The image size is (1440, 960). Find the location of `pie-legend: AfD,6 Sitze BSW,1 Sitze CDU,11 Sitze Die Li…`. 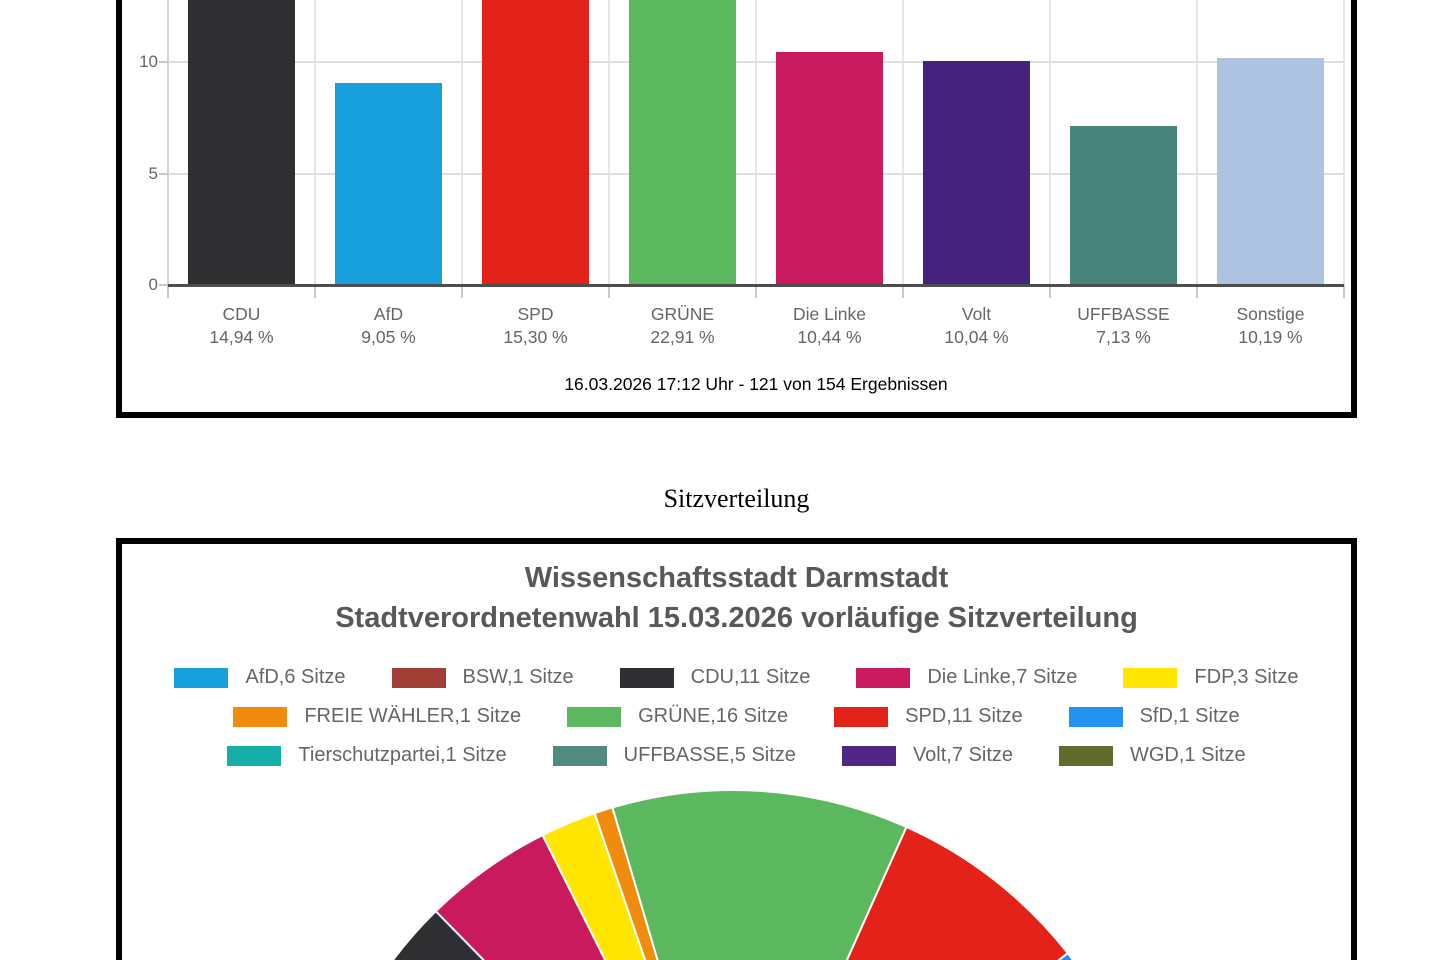

pie-legend: AfD,6 Sitze BSW,1 Sitze CDU,11 Sitze Die Li… is located at coordinates (736, 716).